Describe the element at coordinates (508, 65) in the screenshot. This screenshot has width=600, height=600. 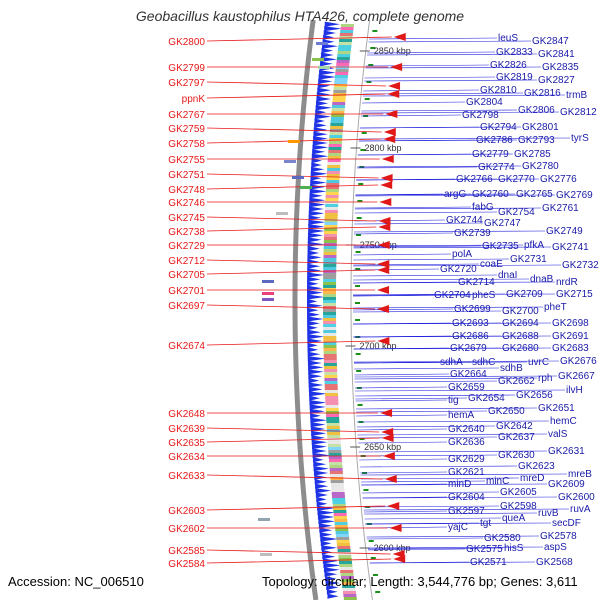
I see `right-gene-label: GK2826` at that location.